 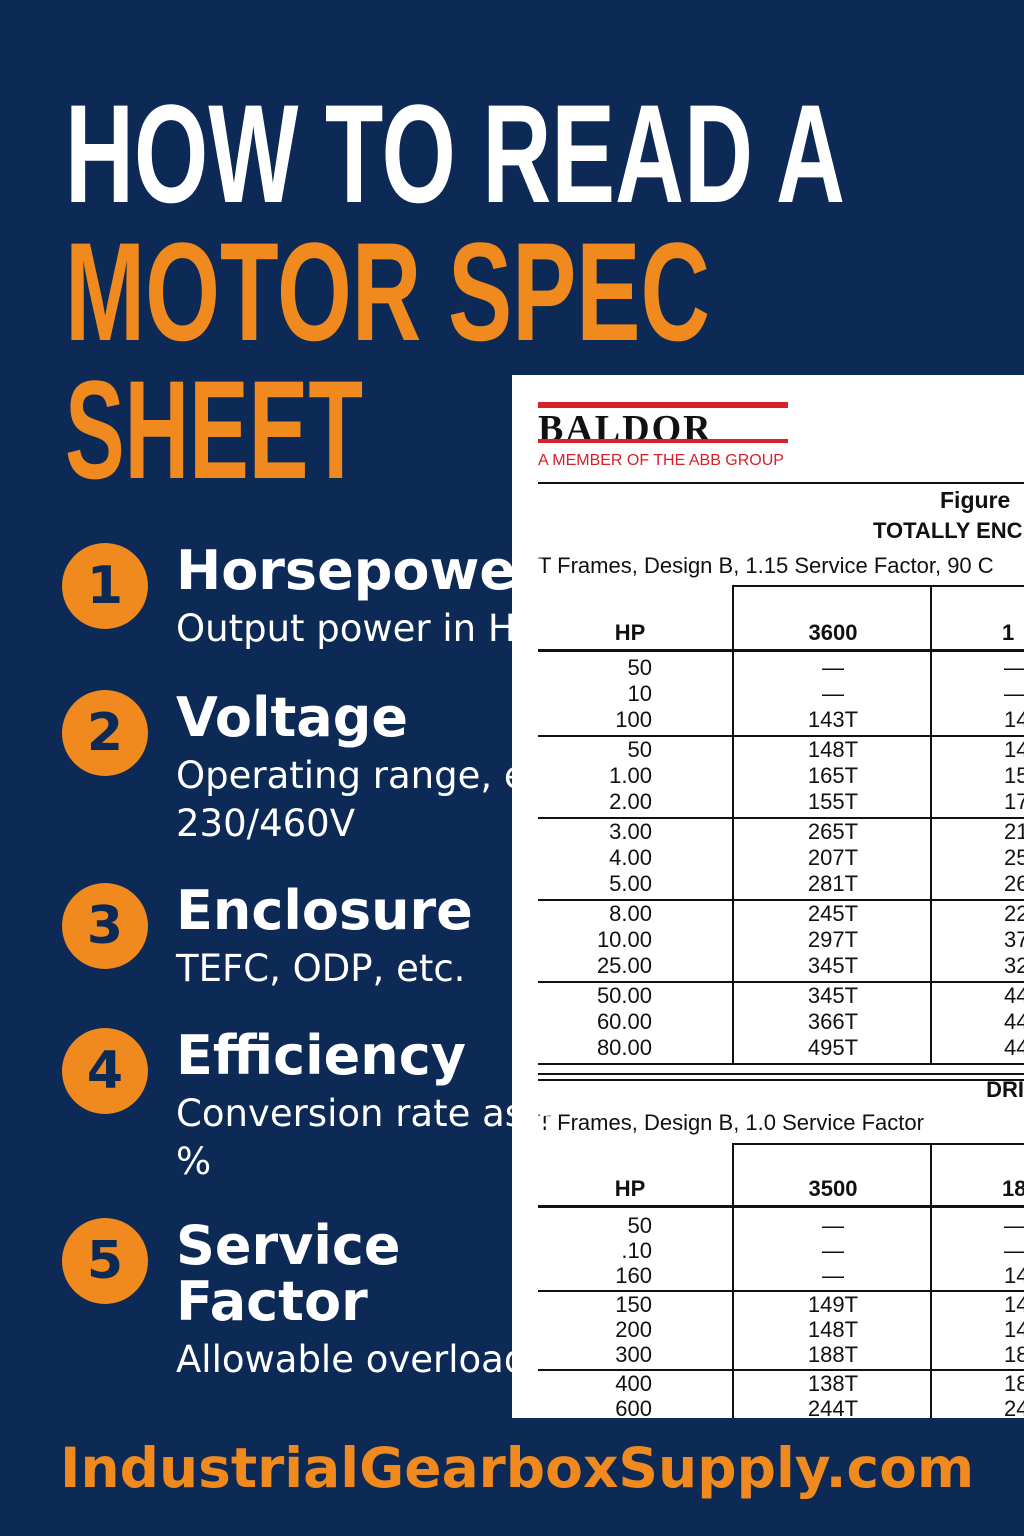 I want to click on table-cell: 10, so click(x=639, y=693).